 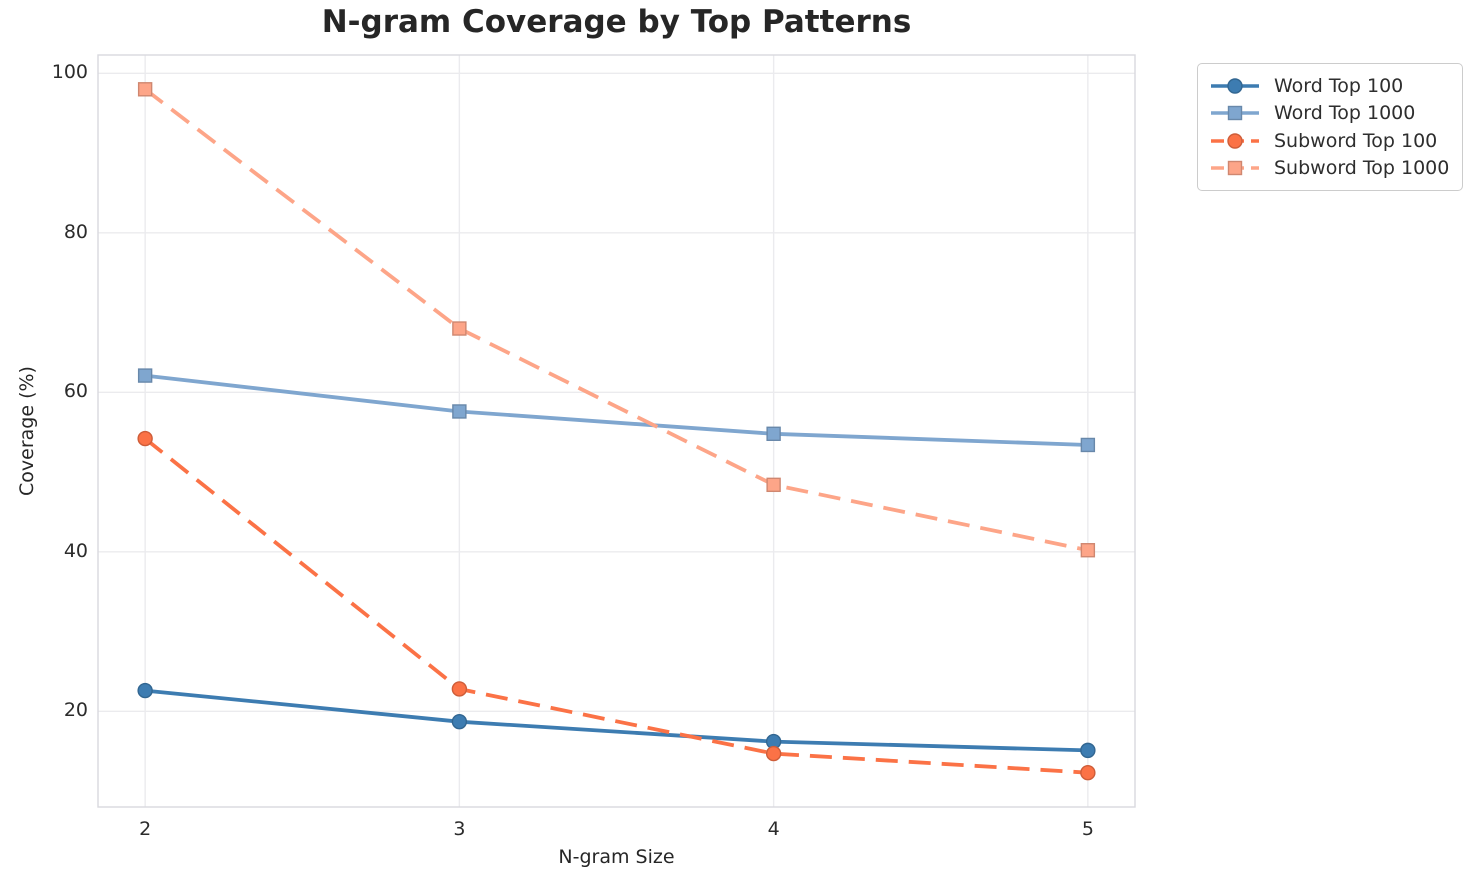 I want to click on legend-entry-subword-top-1000: Subword Top 1000, so click(x=1330, y=168).